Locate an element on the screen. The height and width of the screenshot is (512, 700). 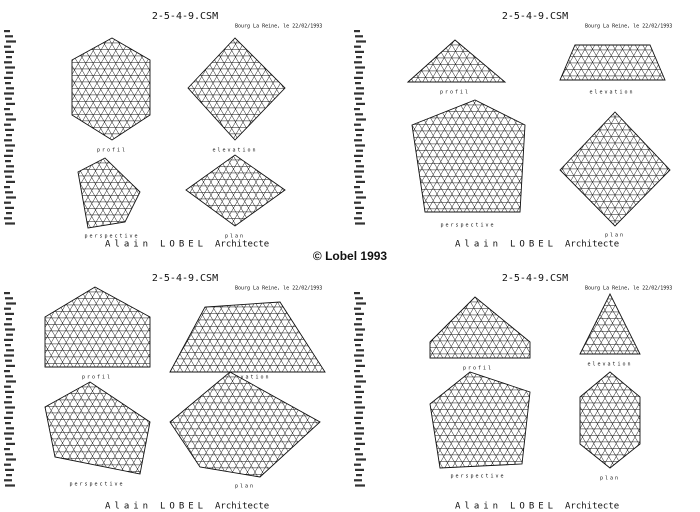
copyright: © Lobel 1993 is located at coordinates (350, 256).